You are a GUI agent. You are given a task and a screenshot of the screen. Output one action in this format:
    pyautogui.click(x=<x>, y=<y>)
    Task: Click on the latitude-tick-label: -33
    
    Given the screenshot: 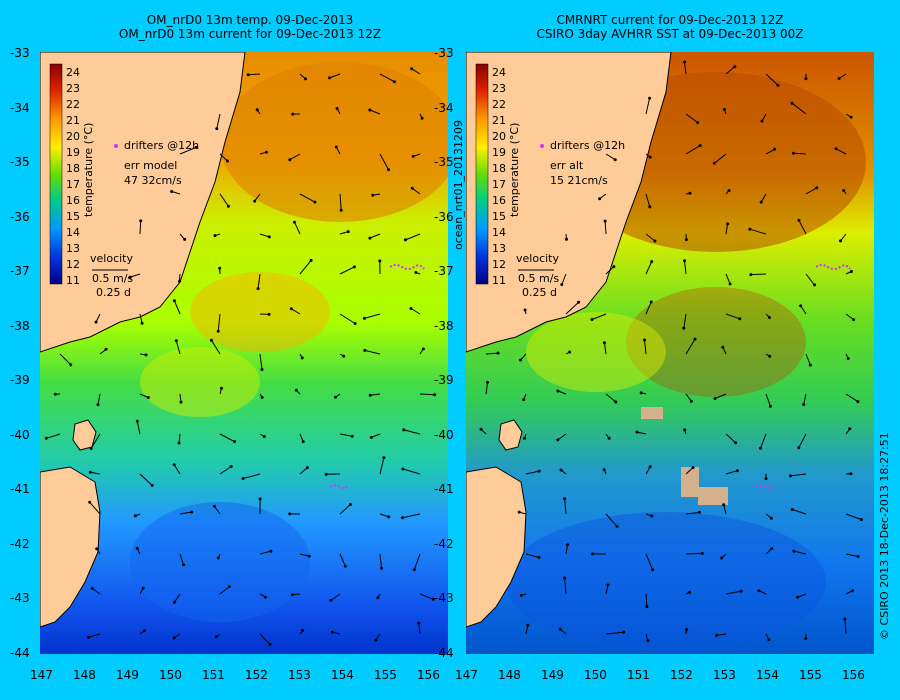 What is the action you would take?
    pyautogui.click(x=444, y=53)
    